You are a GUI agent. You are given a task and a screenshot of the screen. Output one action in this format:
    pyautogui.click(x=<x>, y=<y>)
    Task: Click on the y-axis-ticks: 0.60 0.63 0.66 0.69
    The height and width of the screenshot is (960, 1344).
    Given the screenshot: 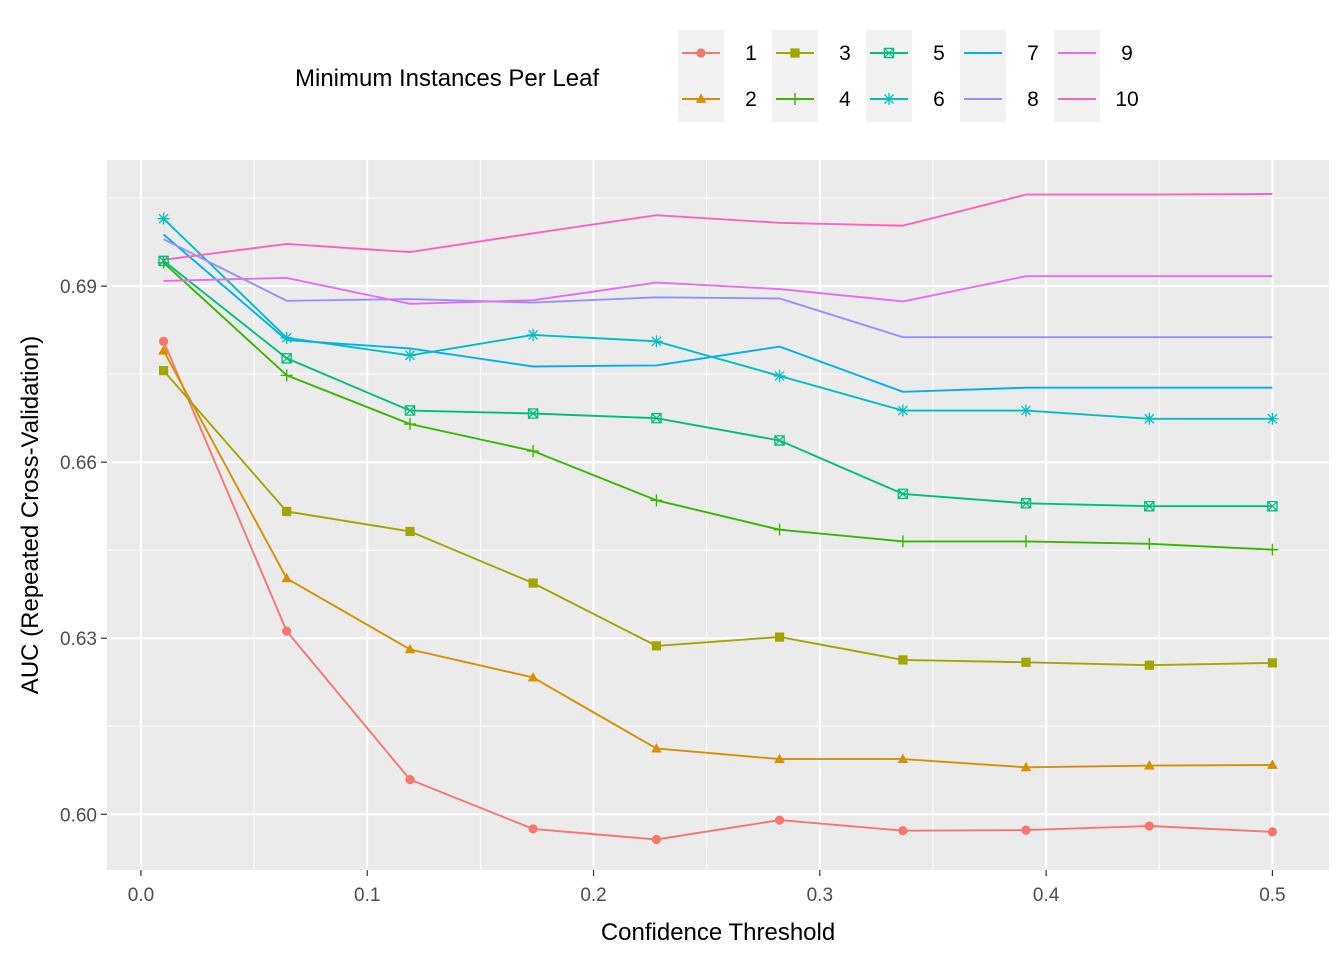 What is the action you would take?
    pyautogui.click(x=83, y=551)
    